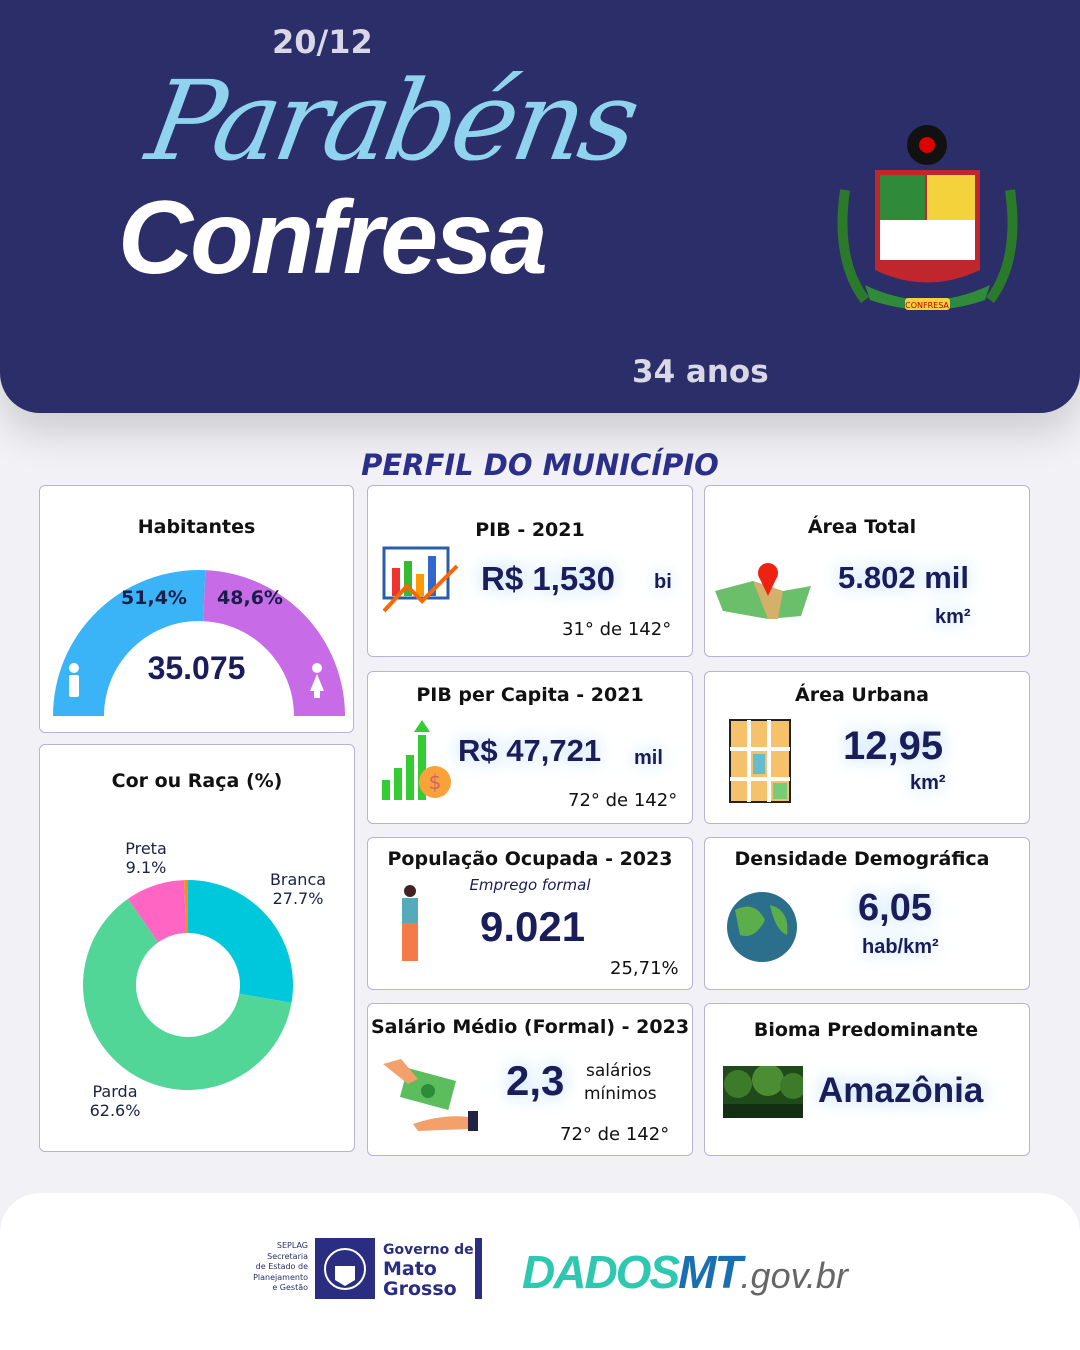 This screenshot has width=1080, height=1350. What do you see at coordinates (530, 885) in the screenshot?
I see `card-subtitle: Emprego formal` at bounding box center [530, 885].